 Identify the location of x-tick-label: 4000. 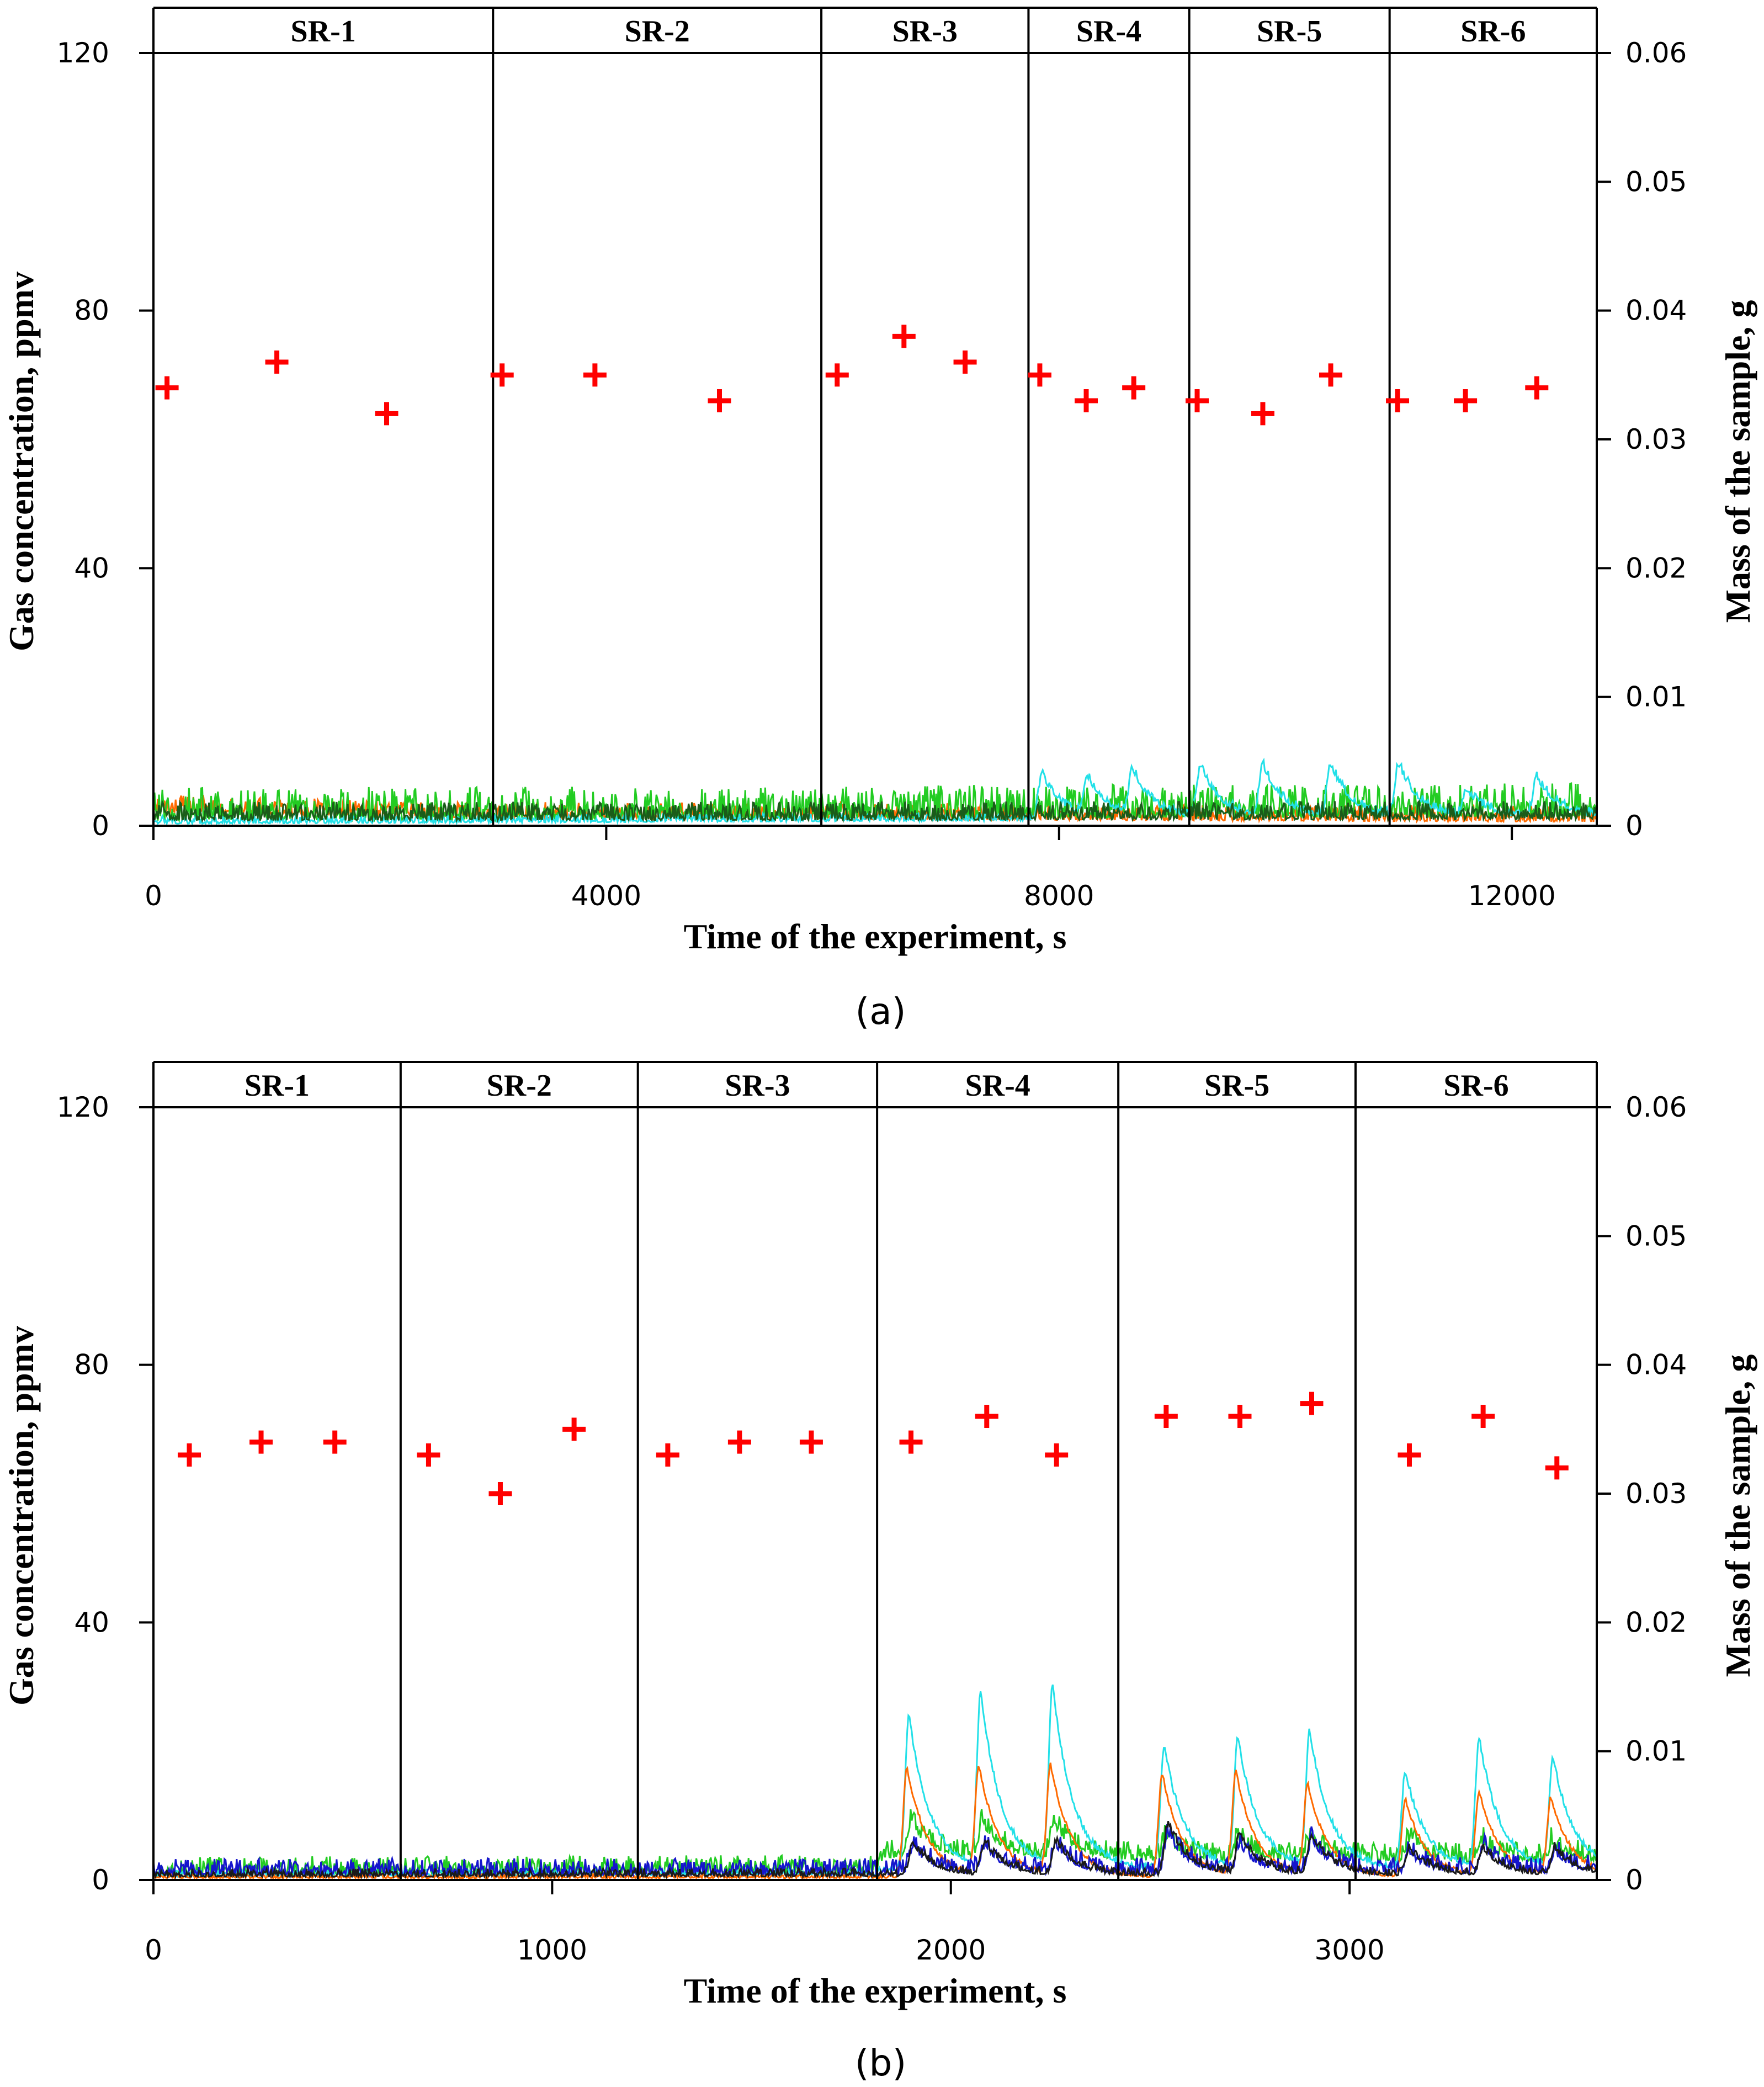
(606, 896).